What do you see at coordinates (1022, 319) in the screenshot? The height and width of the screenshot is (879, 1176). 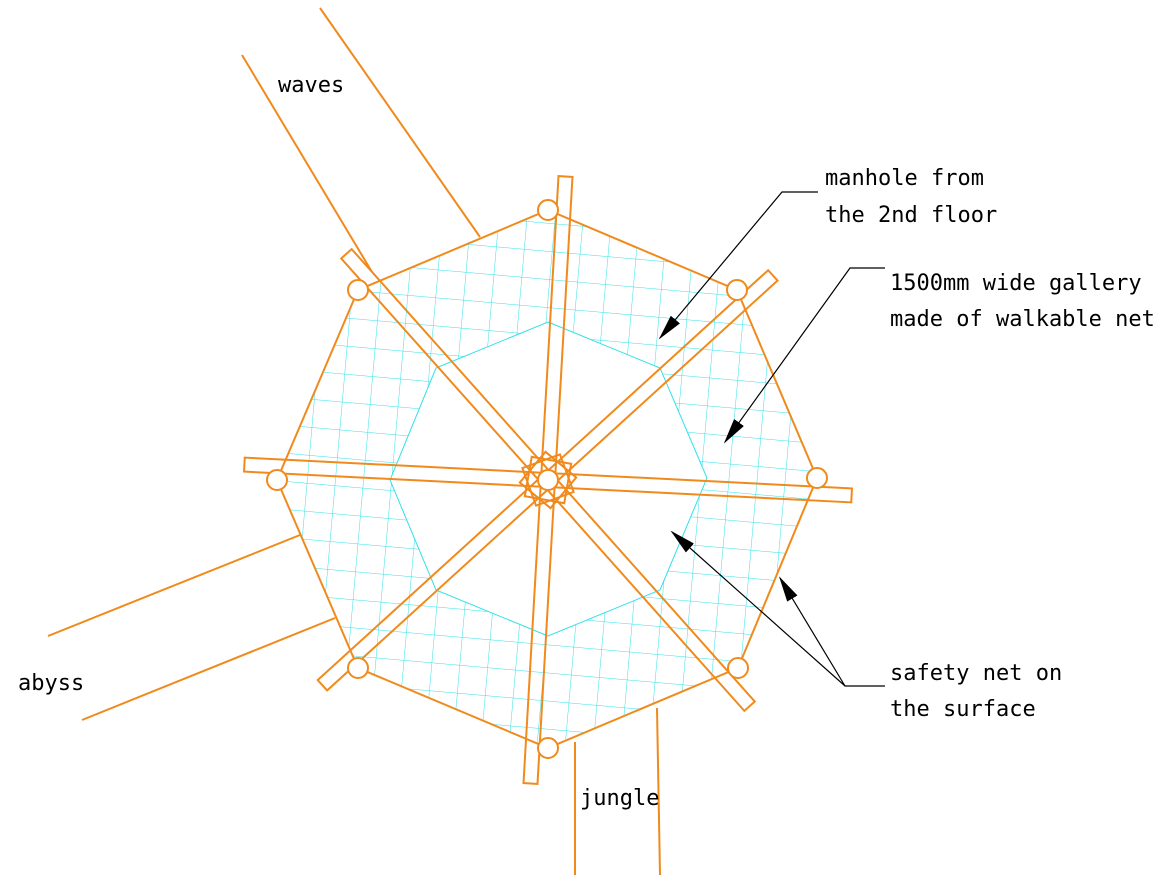 I see `label-gallery: made of walkable net` at bounding box center [1022, 319].